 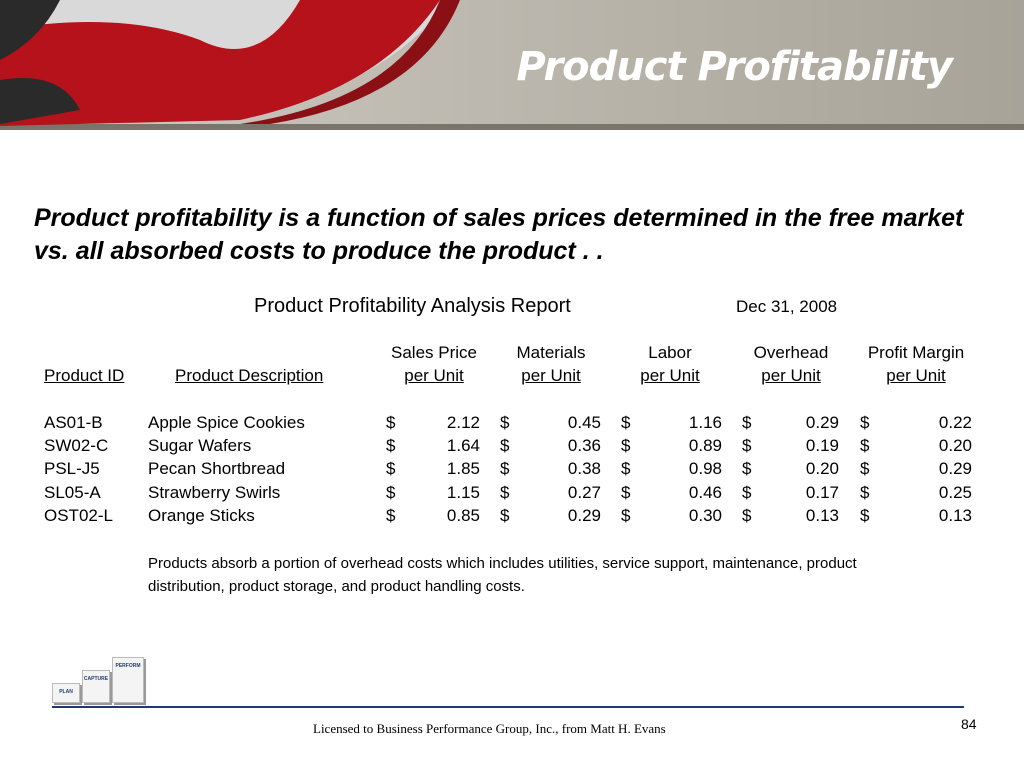 I want to click on column-header: Profit Margin, so click(x=916, y=352).